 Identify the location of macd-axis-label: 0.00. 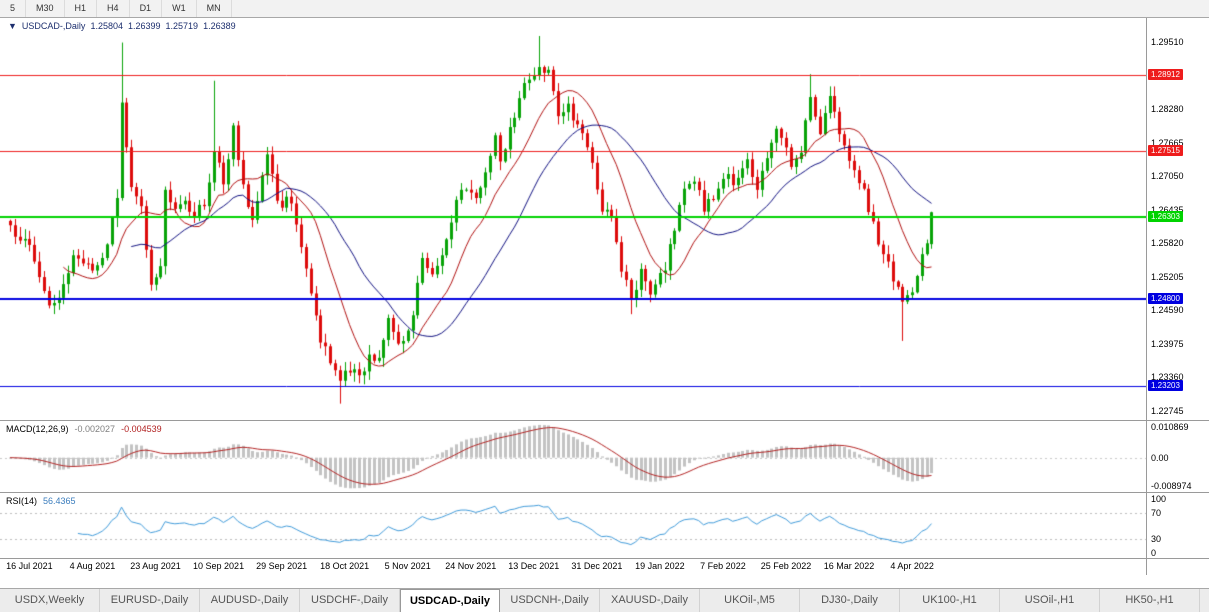
(1160, 457).